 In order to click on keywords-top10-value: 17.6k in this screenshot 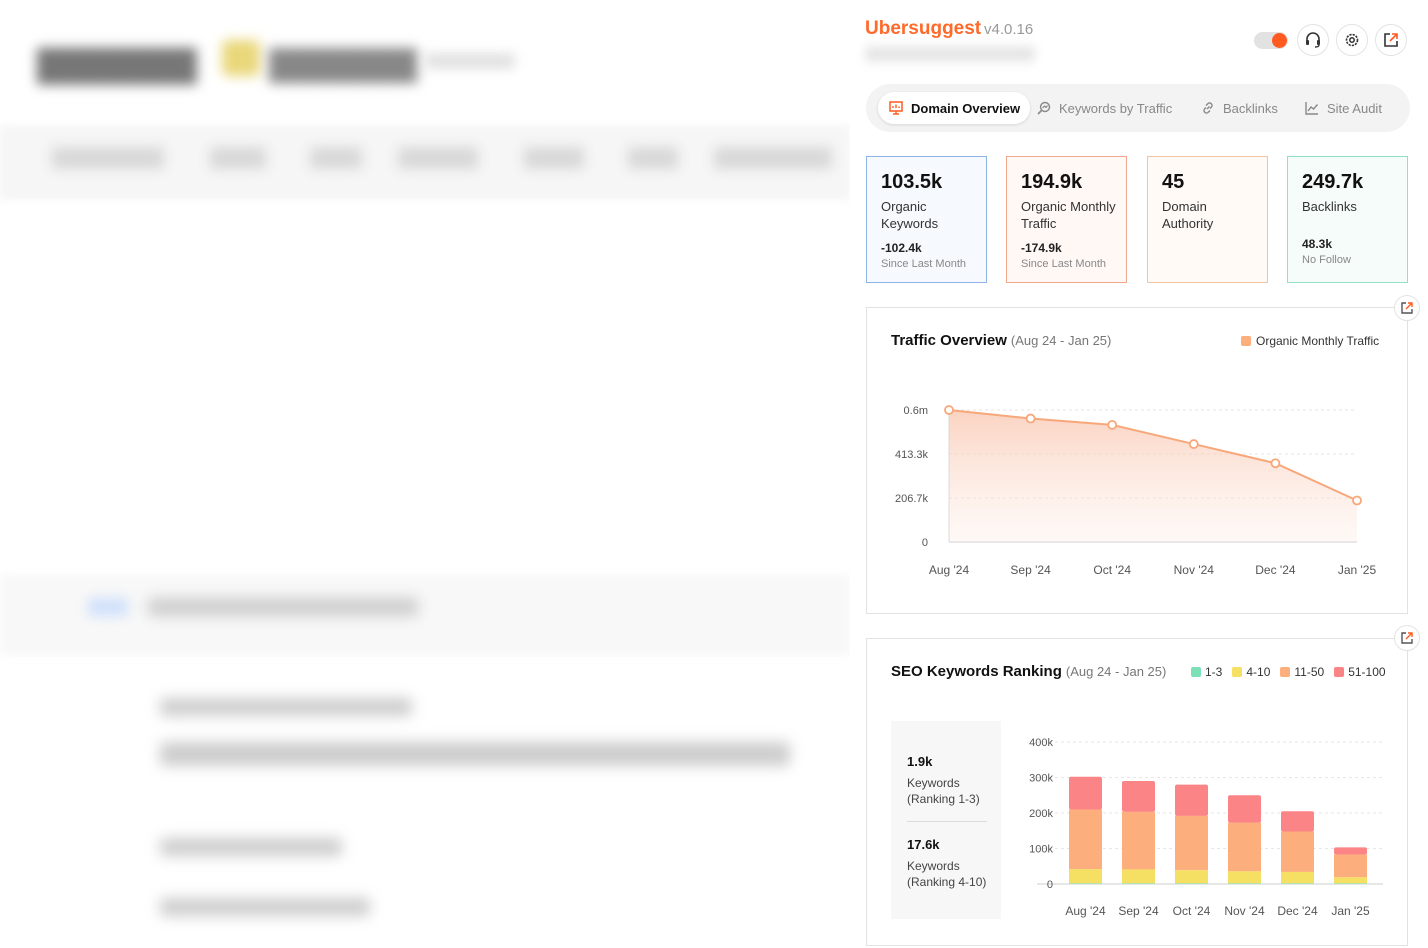, I will do `click(923, 844)`.